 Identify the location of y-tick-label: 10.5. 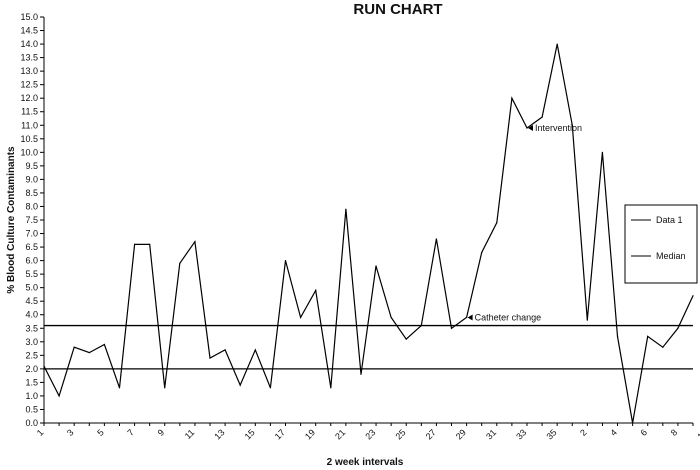
(29, 139).